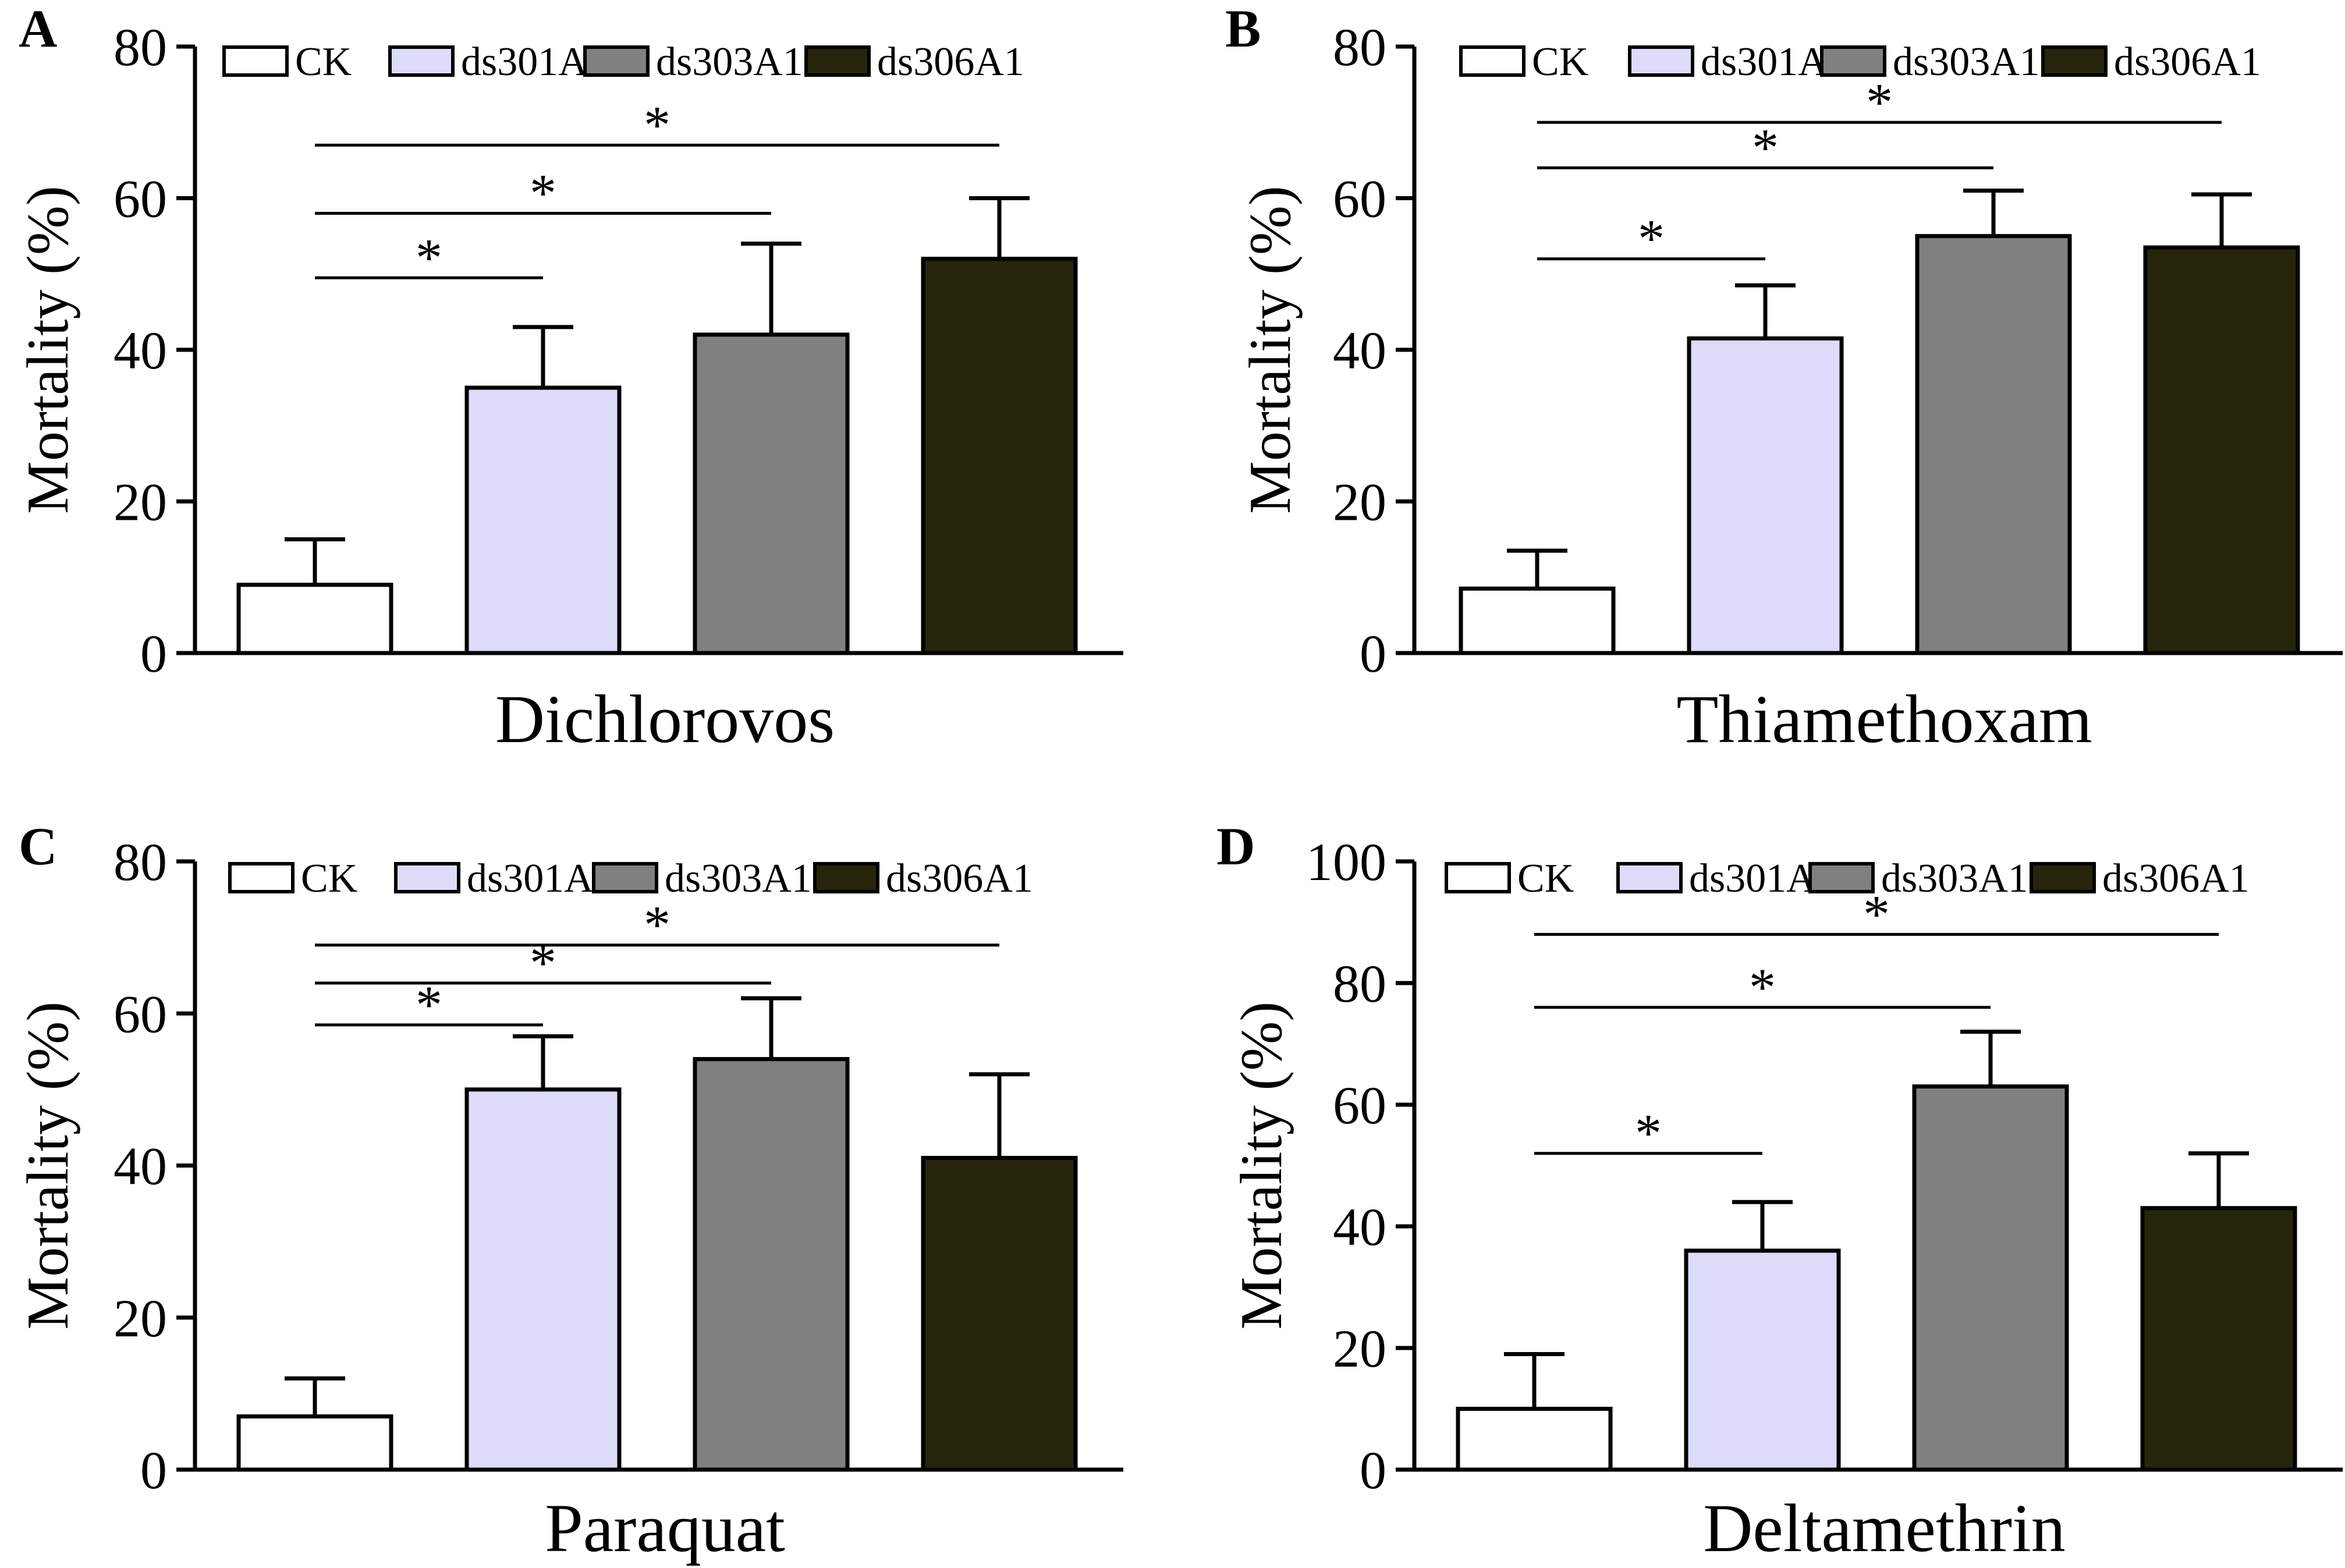 The image size is (2345, 1568). What do you see at coordinates (540, 878) in the screenshot?
I see `legend-label-ds301a1: ds301A1` at bounding box center [540, 878].